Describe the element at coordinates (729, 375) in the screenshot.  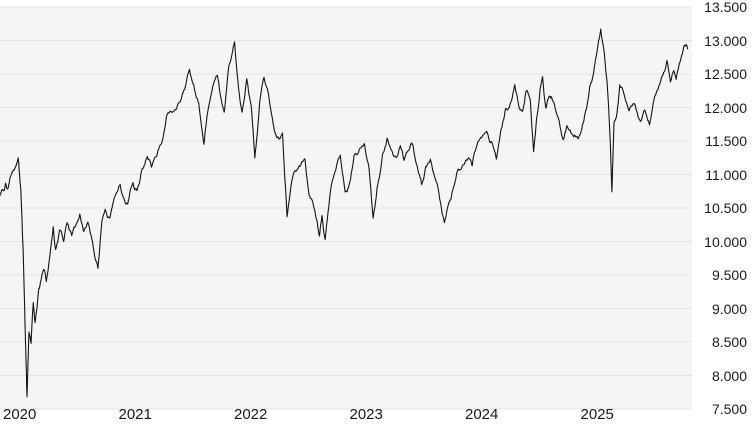
I see `y-axis-label: 8.000` at that location.